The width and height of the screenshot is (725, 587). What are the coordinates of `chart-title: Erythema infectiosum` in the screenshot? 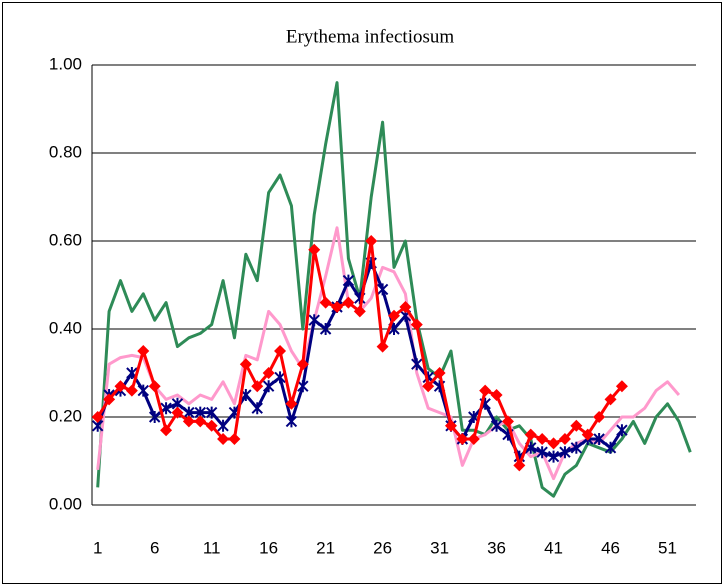 It's located at (370, 36).